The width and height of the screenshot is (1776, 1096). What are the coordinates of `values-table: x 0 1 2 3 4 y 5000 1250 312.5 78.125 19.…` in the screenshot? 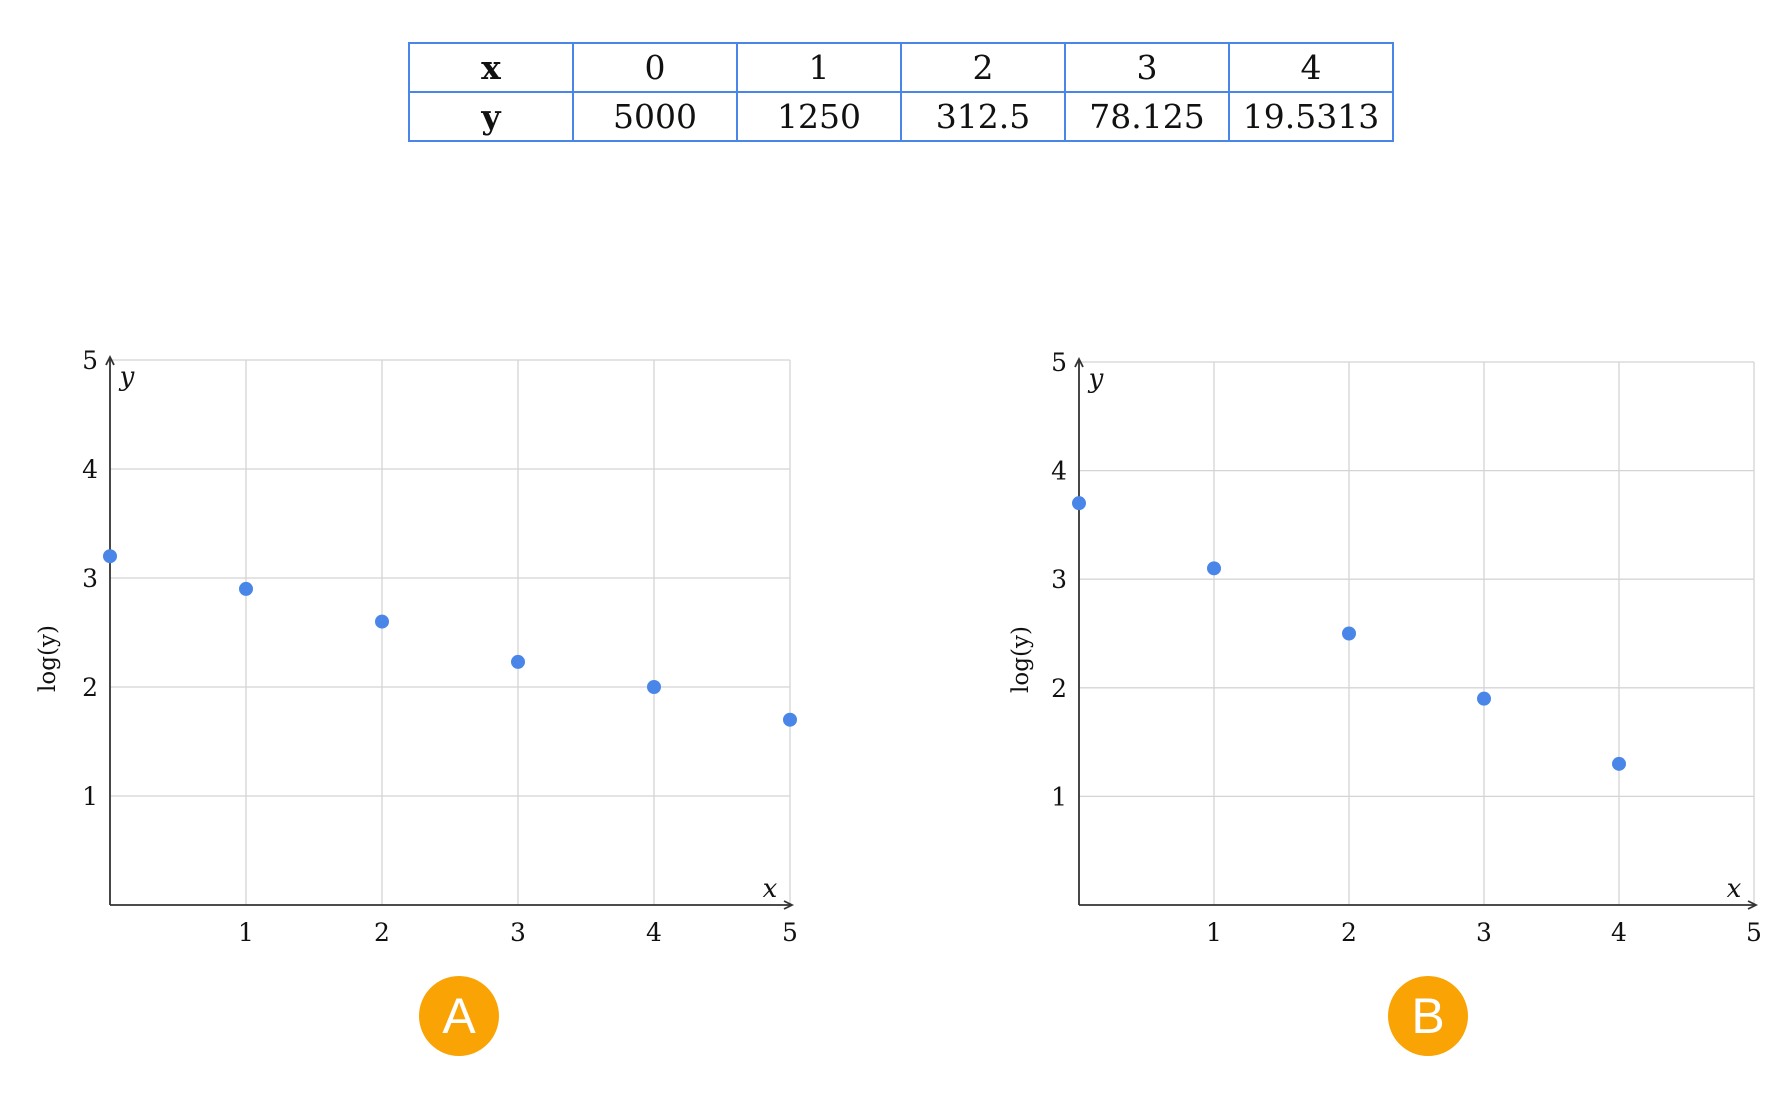 It's located at (901, 92).